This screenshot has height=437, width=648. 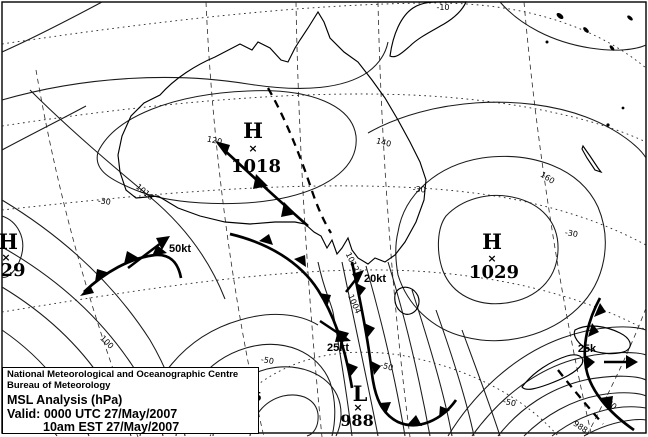 What do you see at coordinates (580, 397) in the screenshot?
I see `trough-dashed-southeast` at bounding box center [580, 397].